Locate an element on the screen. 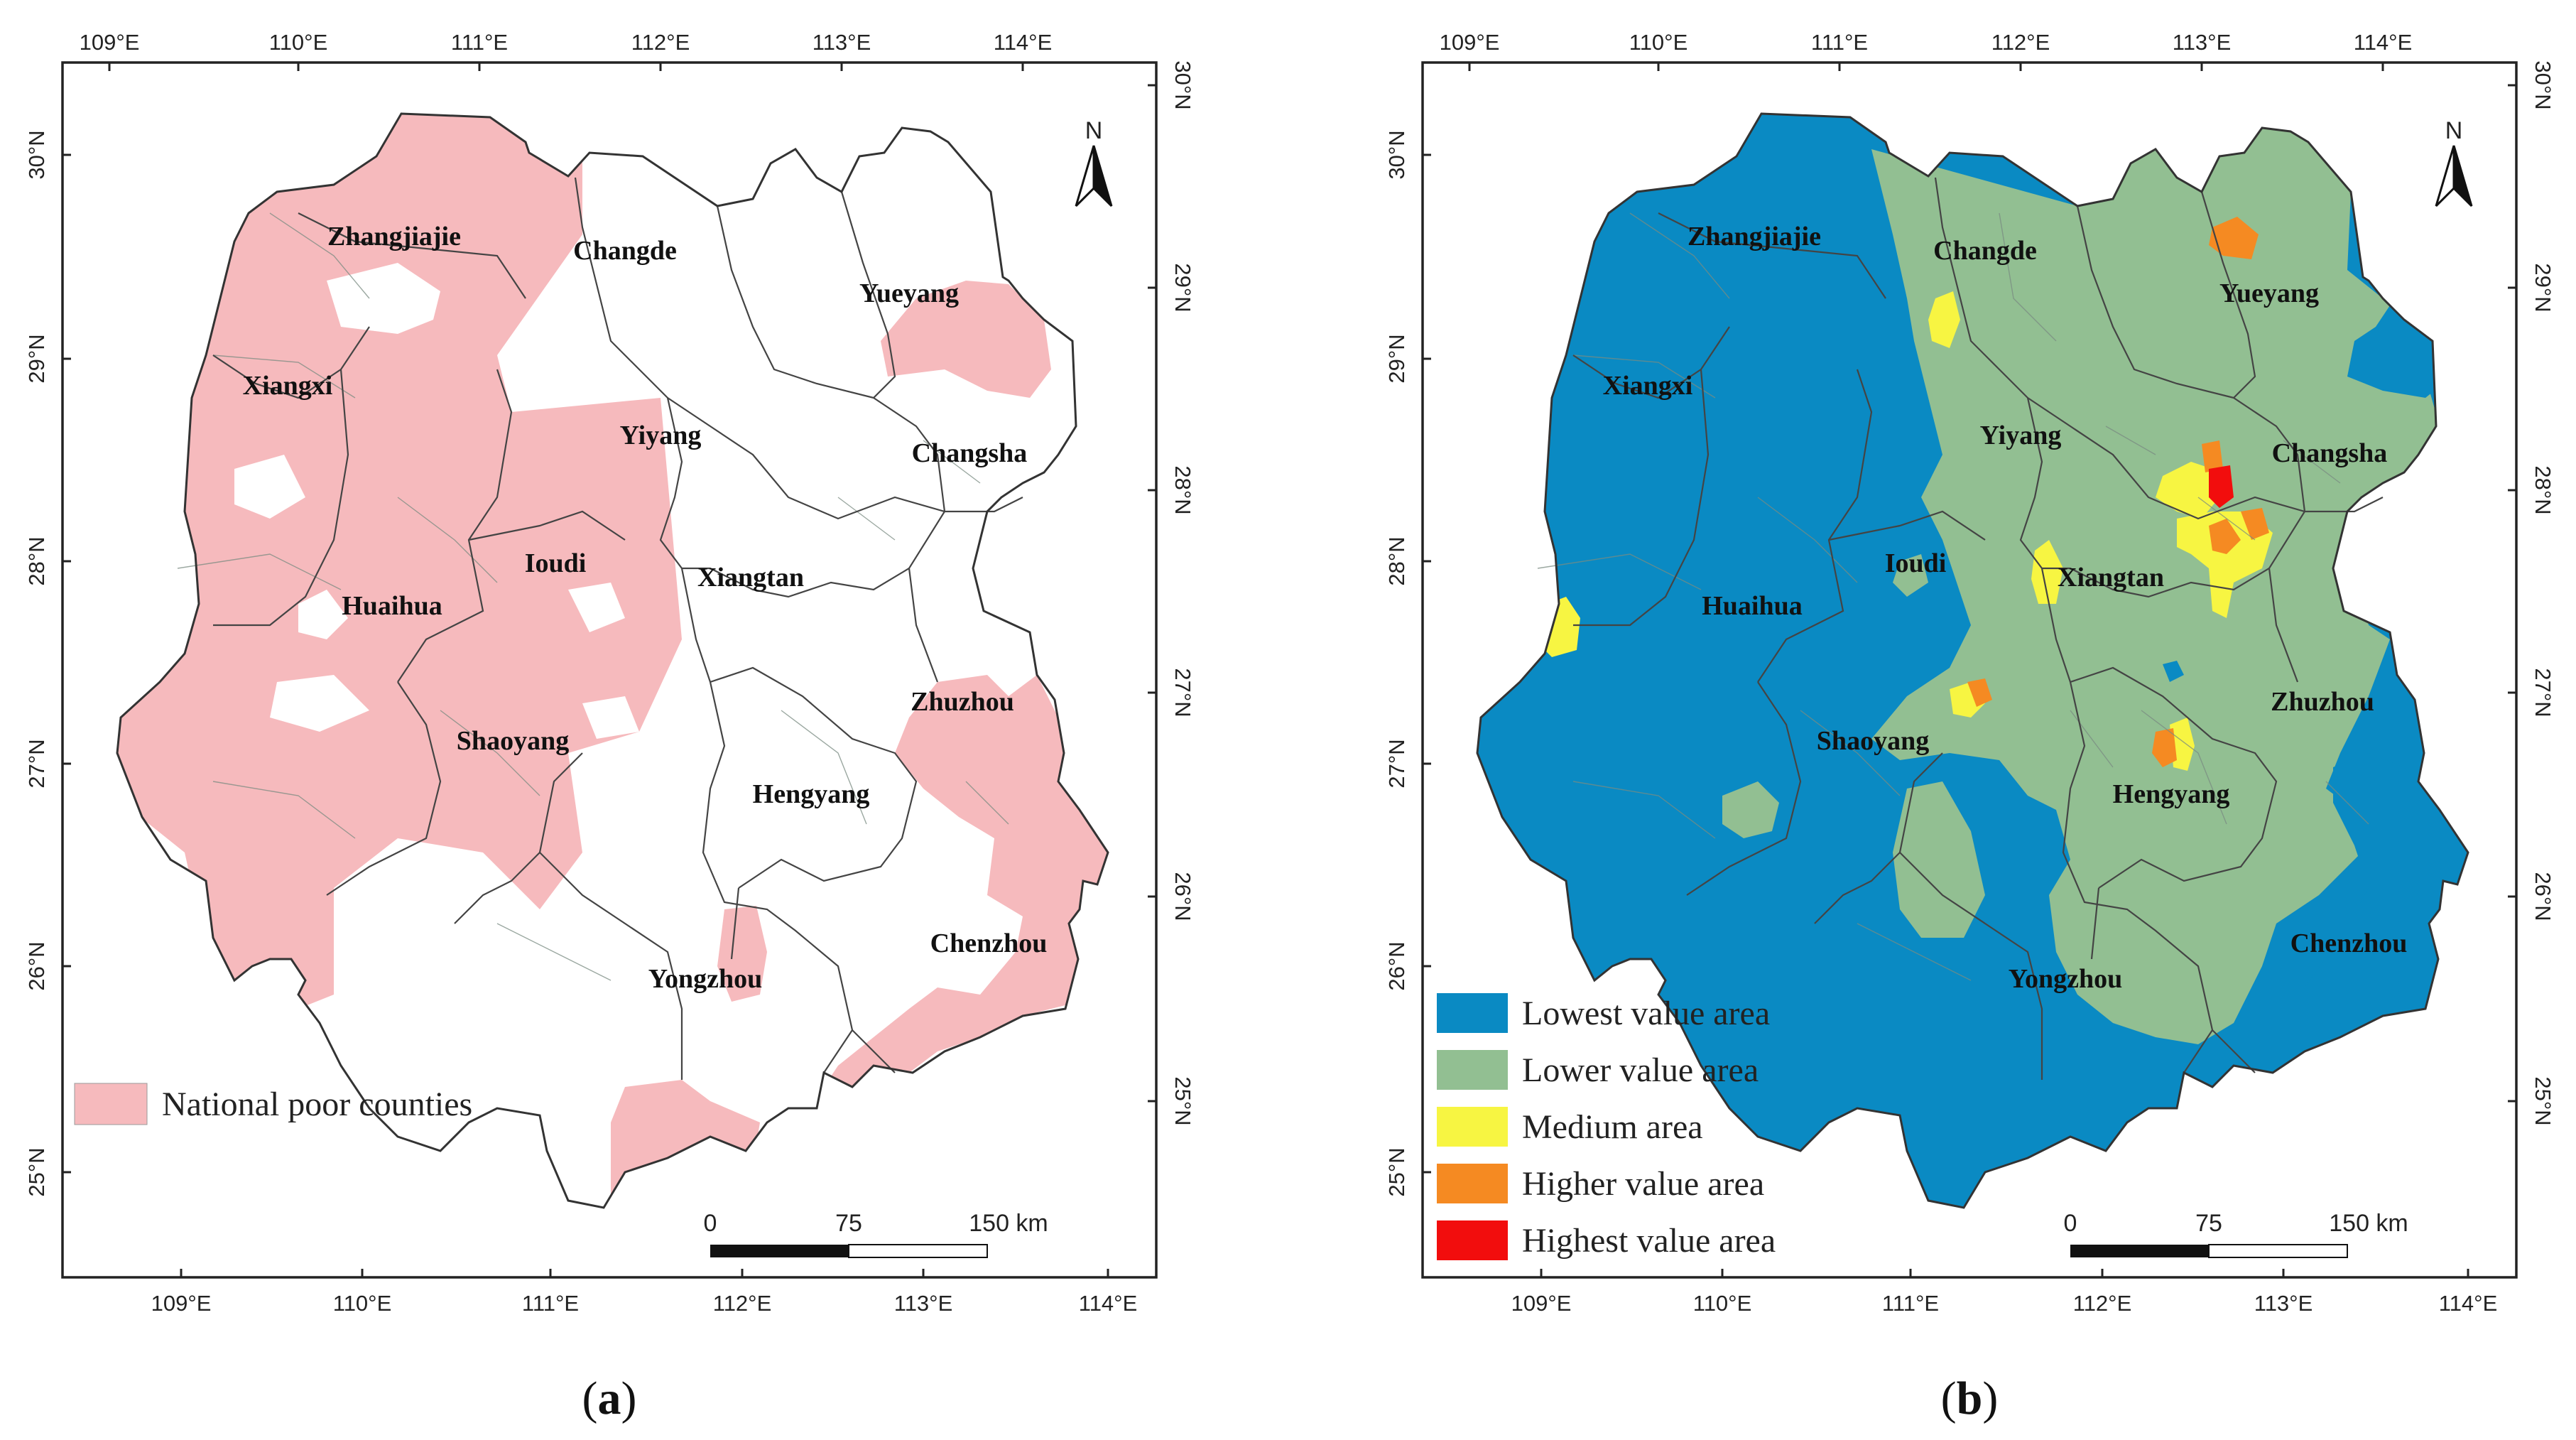  poor-area-zhuzhou-chenzhou is located at coordinates (966, 898).